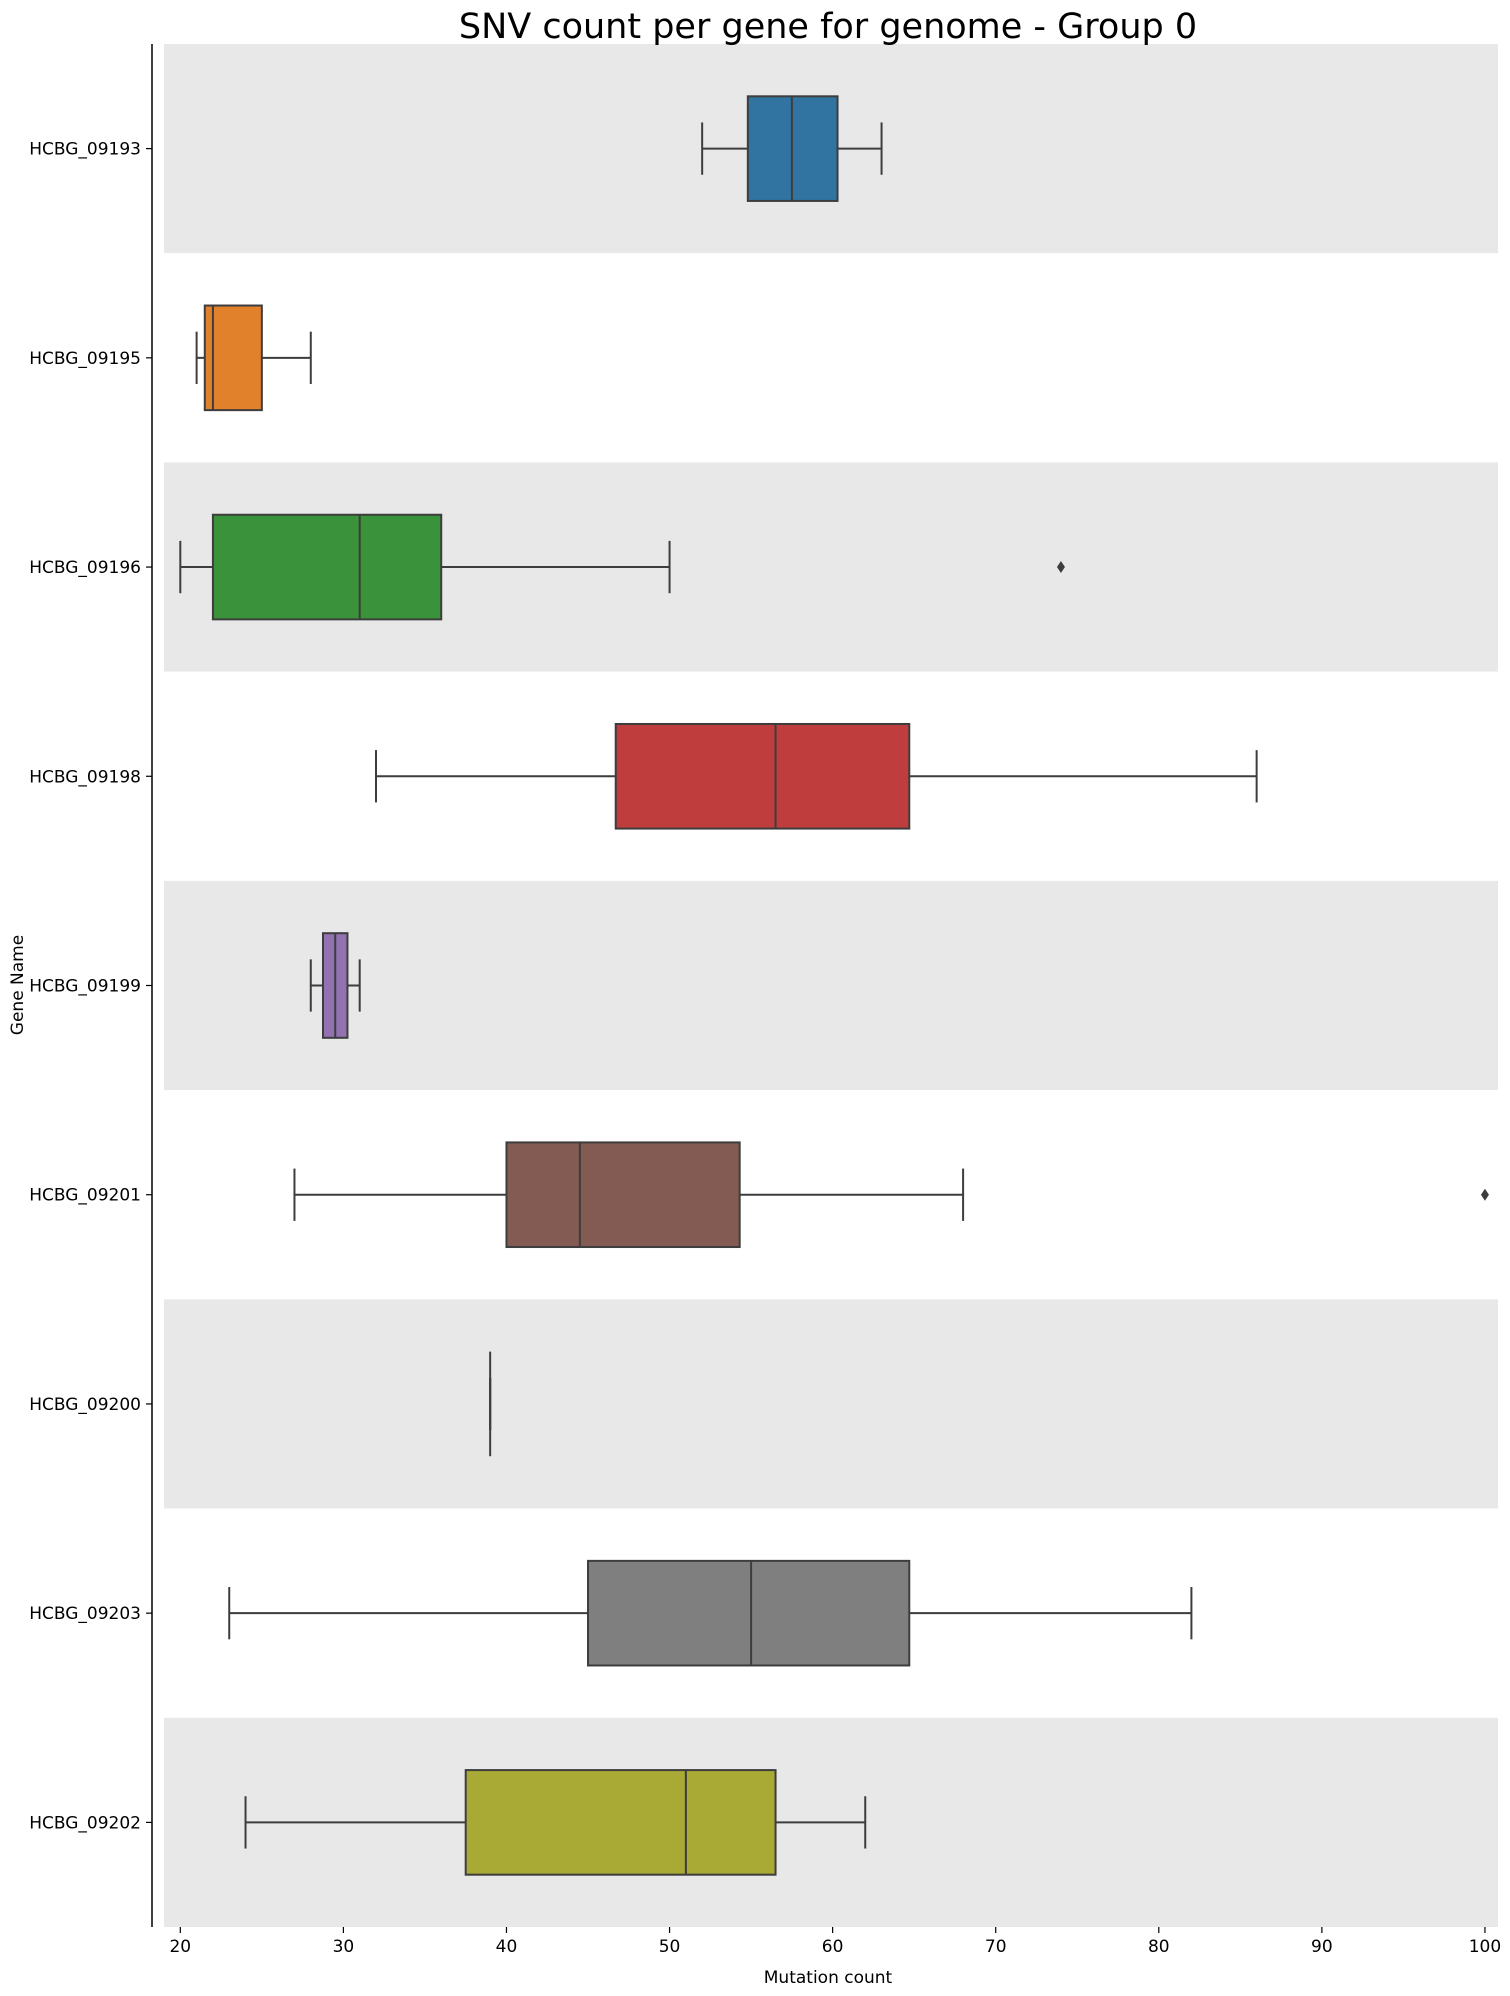 The image size is (1510, 1996). What do you see at coordinates (828, 27) in the screenshot?
I see `chart-title: SNV count per gene for genome - Group 0` at bounding box center [828, 27].